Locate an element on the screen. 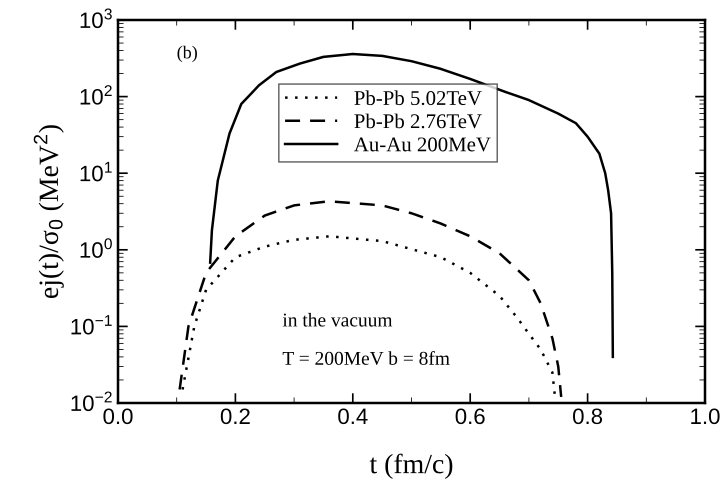 This screenshot has width=723, height=493. x-tick-label: 0.4 is located at coordinates (353, 416).